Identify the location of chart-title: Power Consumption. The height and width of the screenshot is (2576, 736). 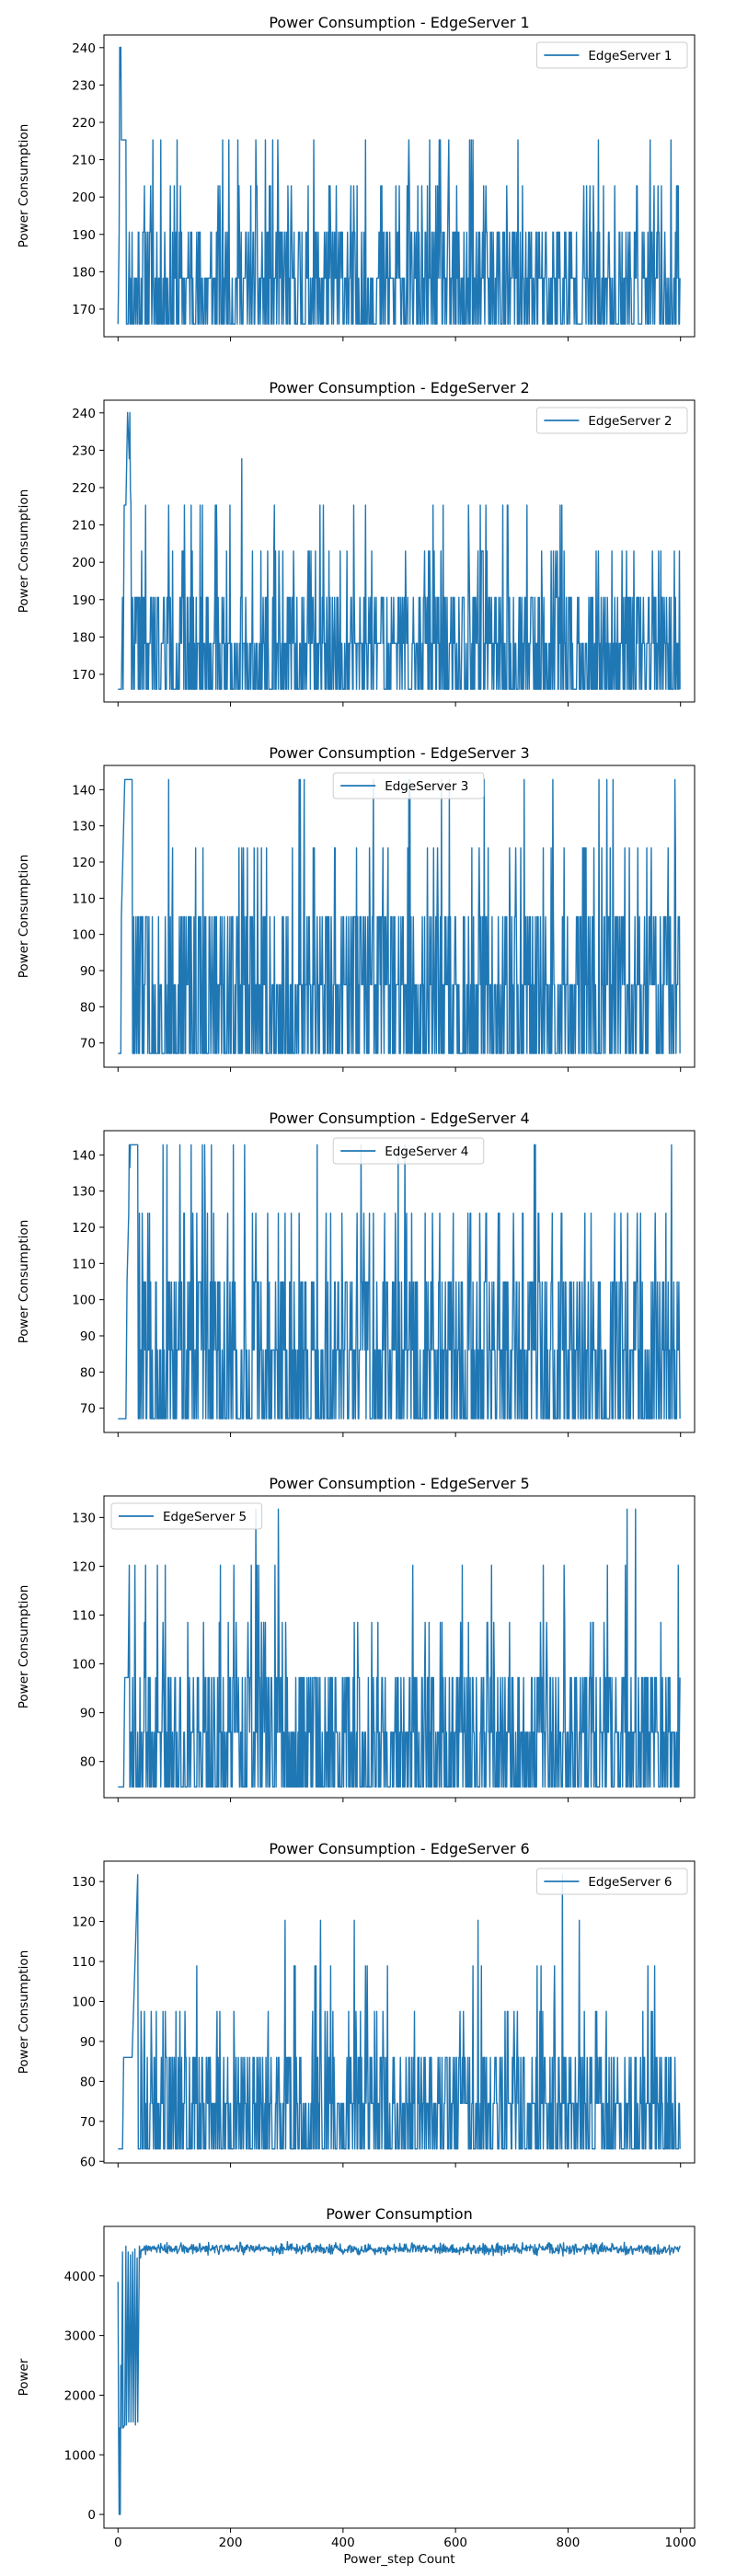
(399, 2214).